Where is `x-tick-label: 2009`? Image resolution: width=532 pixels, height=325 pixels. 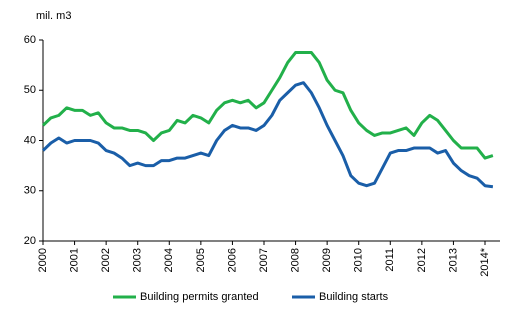 x-tick-label: 2009 is located at coordinates (327, 260).